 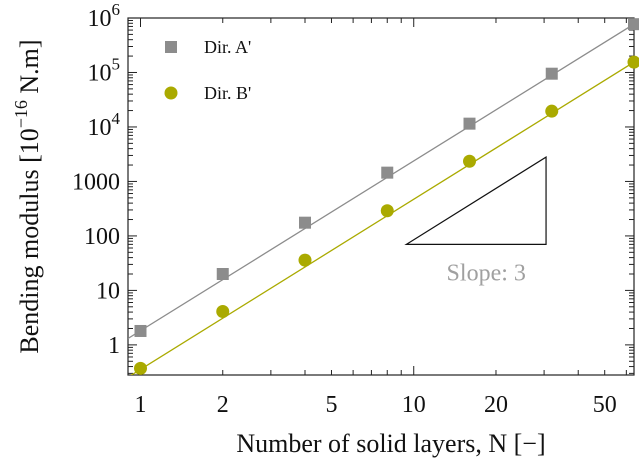 I want to click on y-tick-label: 10⁴, so click(x=104, y=125).